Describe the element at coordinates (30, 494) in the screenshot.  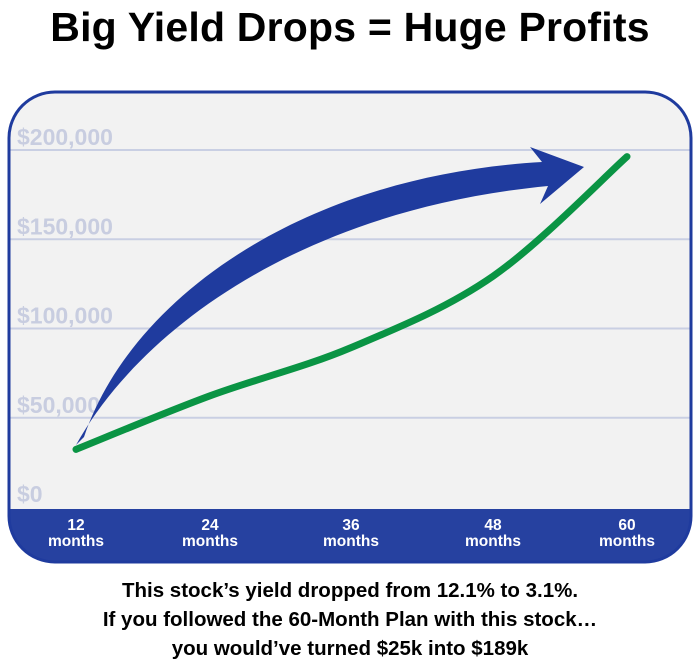
I see `y-tick-label: $0` at that location.